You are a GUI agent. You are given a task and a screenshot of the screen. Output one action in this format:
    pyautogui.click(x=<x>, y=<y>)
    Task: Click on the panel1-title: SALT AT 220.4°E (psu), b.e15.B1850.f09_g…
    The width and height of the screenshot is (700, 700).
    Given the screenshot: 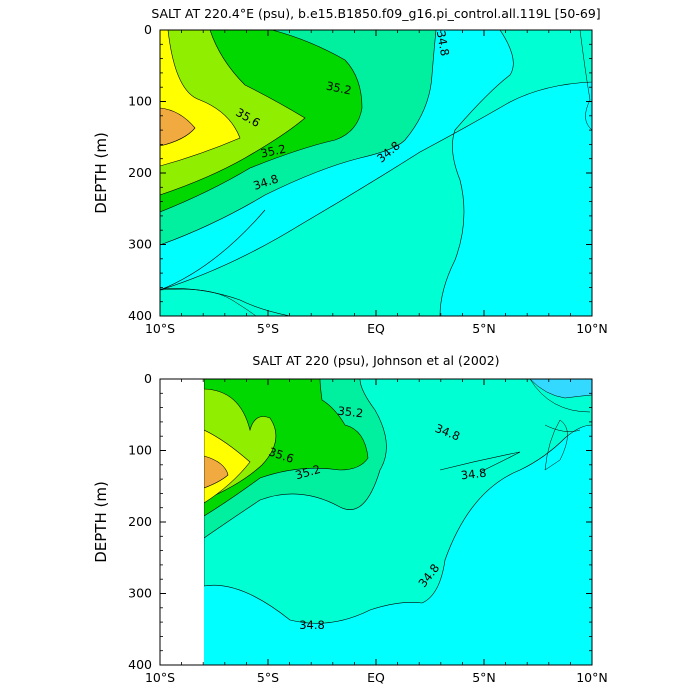 What is the action you would take?
    pyautogui.click(x=375, y=13)
    